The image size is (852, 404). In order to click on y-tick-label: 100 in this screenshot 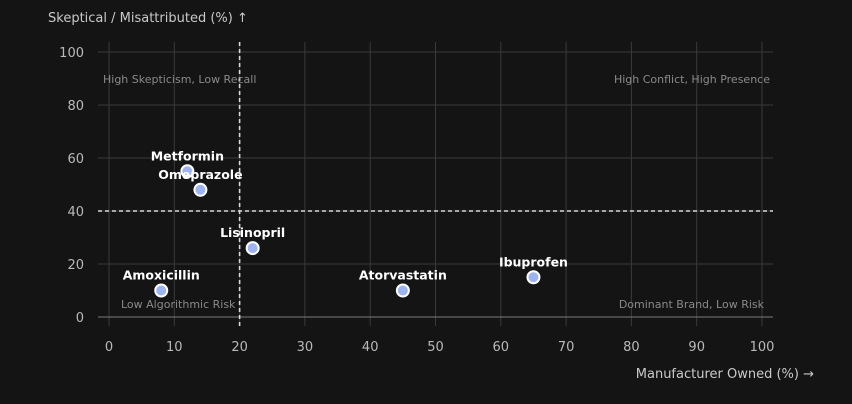, I will do `click(71, 53)`.